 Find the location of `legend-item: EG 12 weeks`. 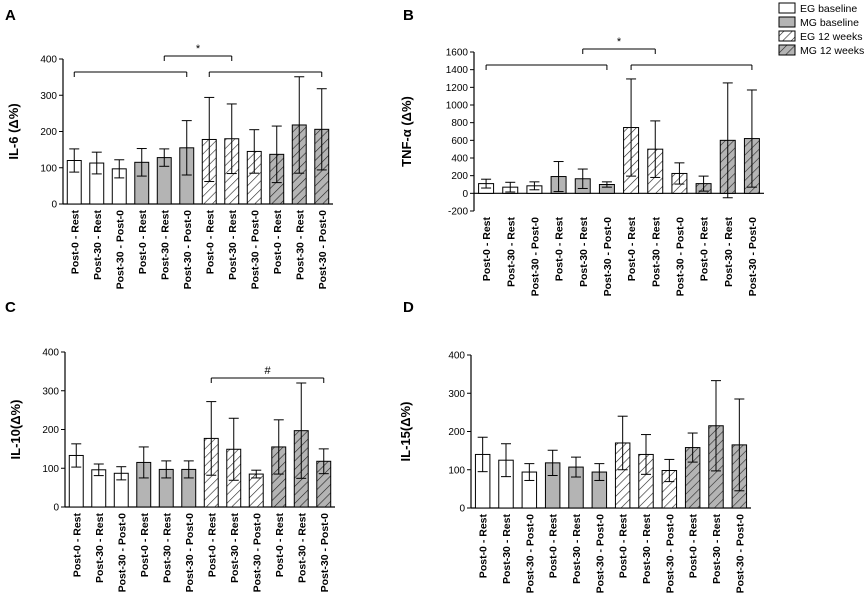

legend-item: EG 12 weeks is located at coordinates (820, 36).